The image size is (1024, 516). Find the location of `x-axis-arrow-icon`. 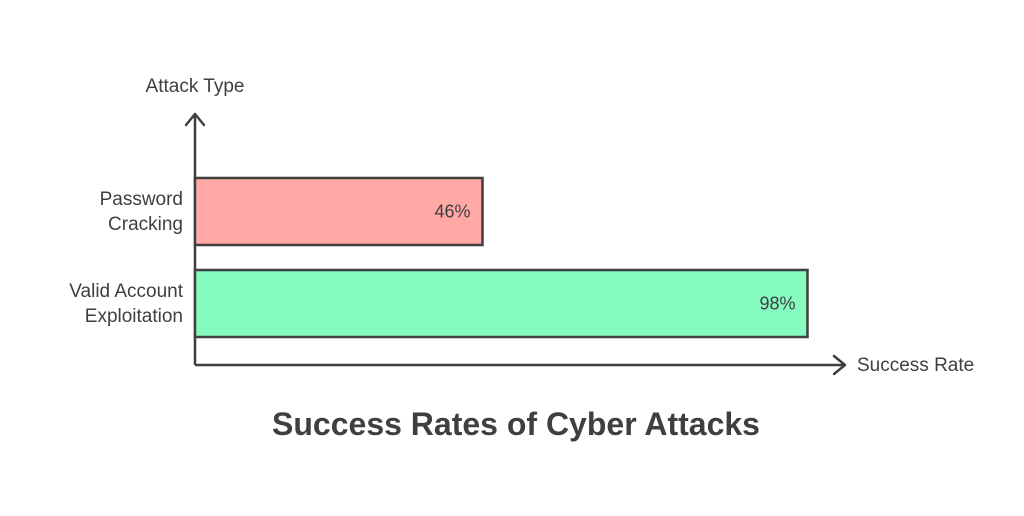

x-axis-arrow-icon is located at coordinates (839, 365).